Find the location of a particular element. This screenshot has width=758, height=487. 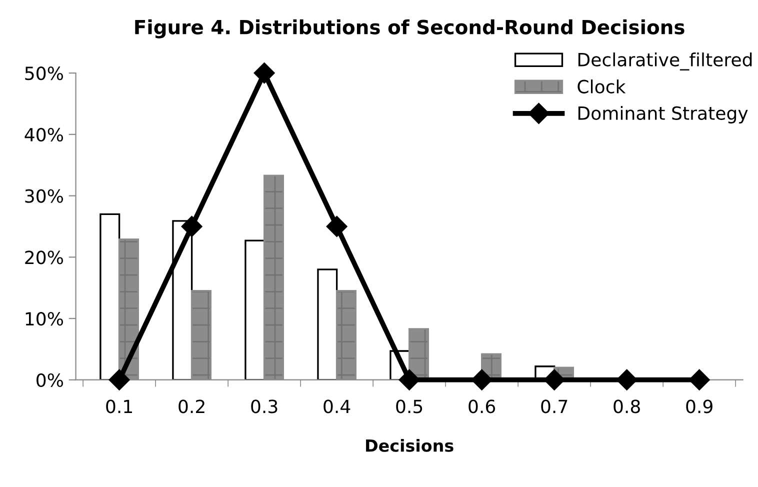

y-tick-label: 10% is located at coordinates (44, 319).